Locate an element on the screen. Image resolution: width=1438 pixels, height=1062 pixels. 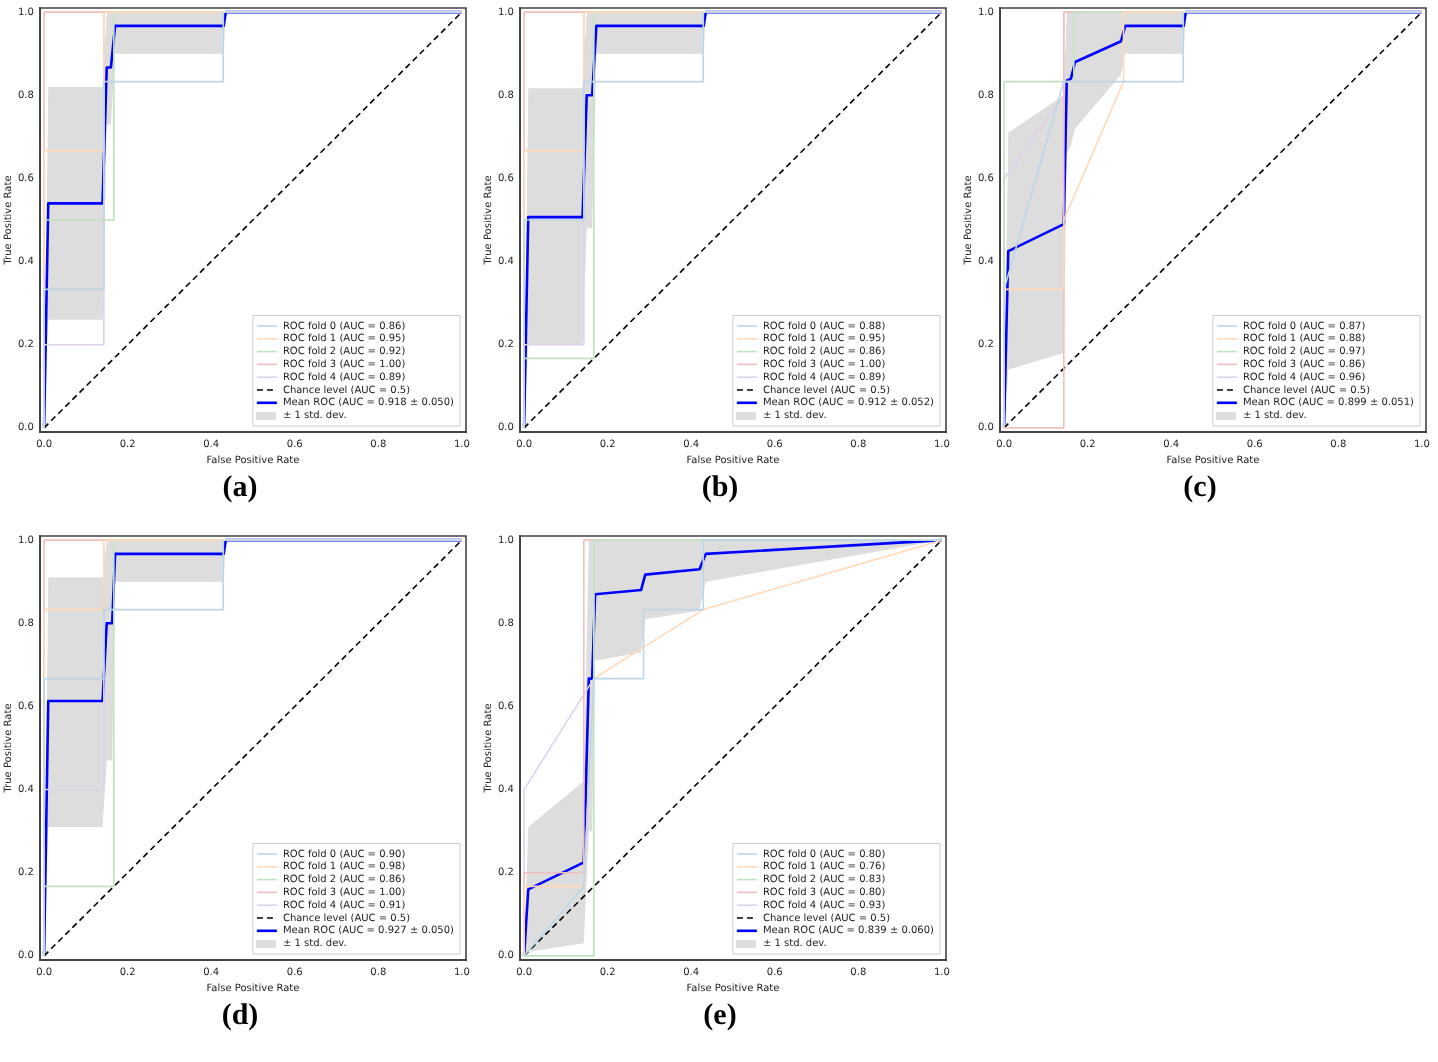
text: (d) is located at coordinates (240, 1017).